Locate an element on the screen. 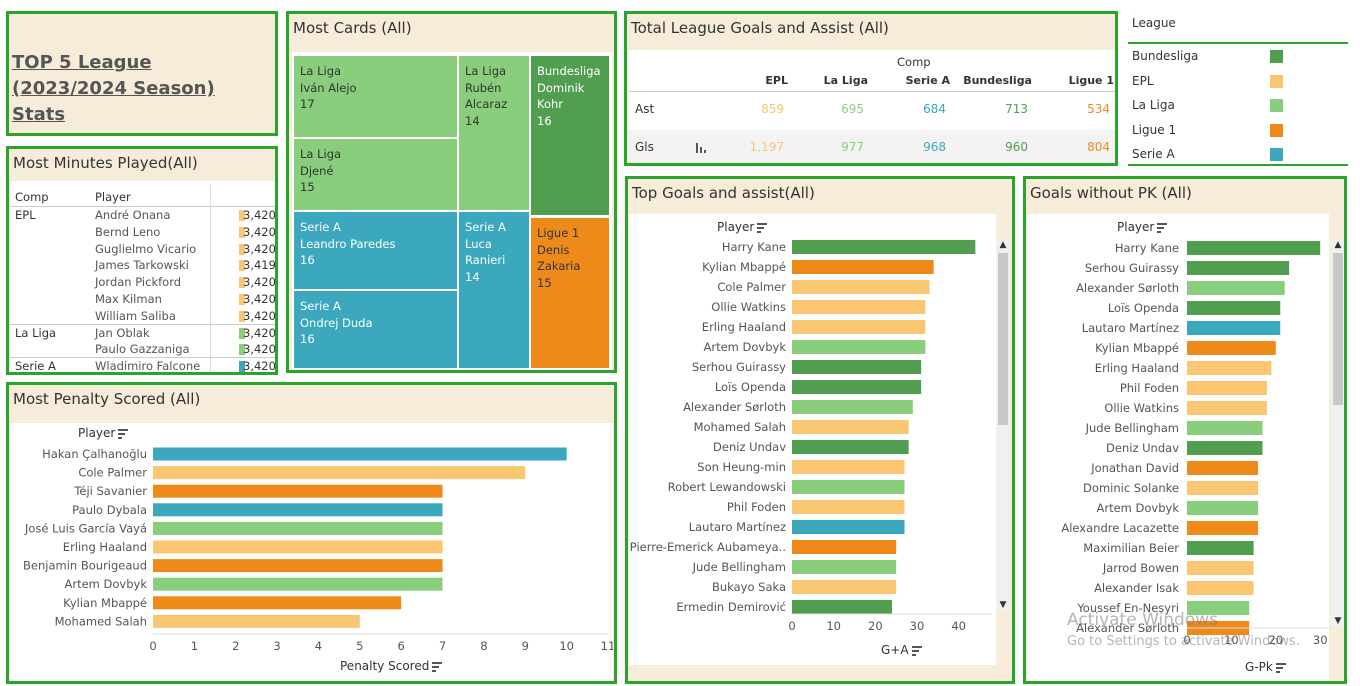 The width and height of the screenshot is (1360, 686). bar-category-label: Cole Palmer is located at coordinates (112, 473).